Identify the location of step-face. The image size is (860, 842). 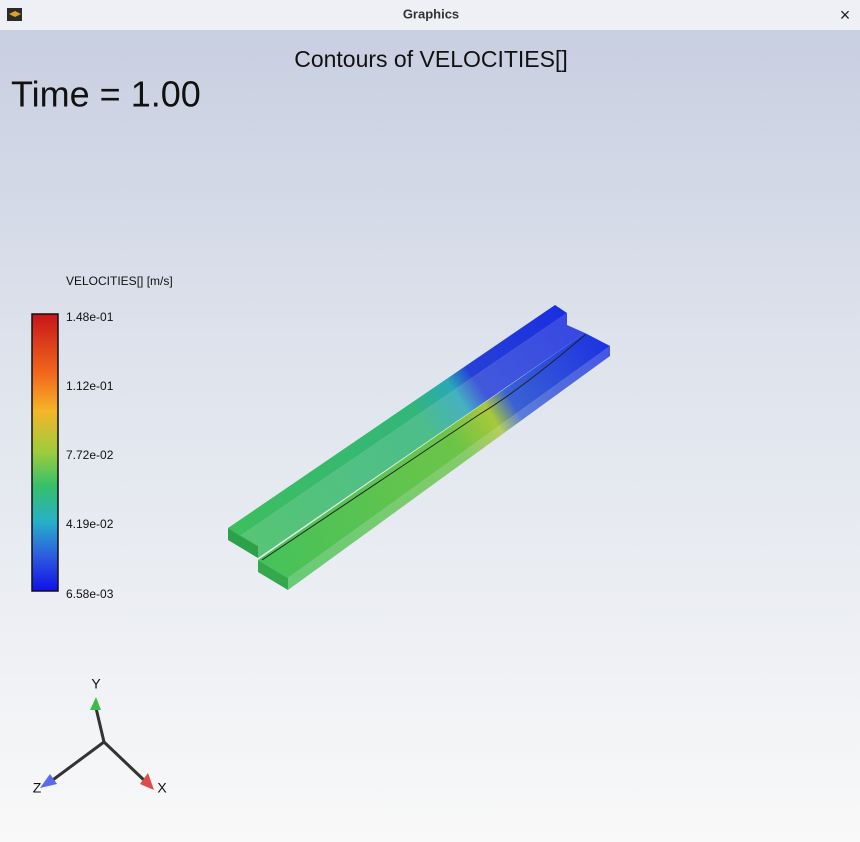
(412, 435).